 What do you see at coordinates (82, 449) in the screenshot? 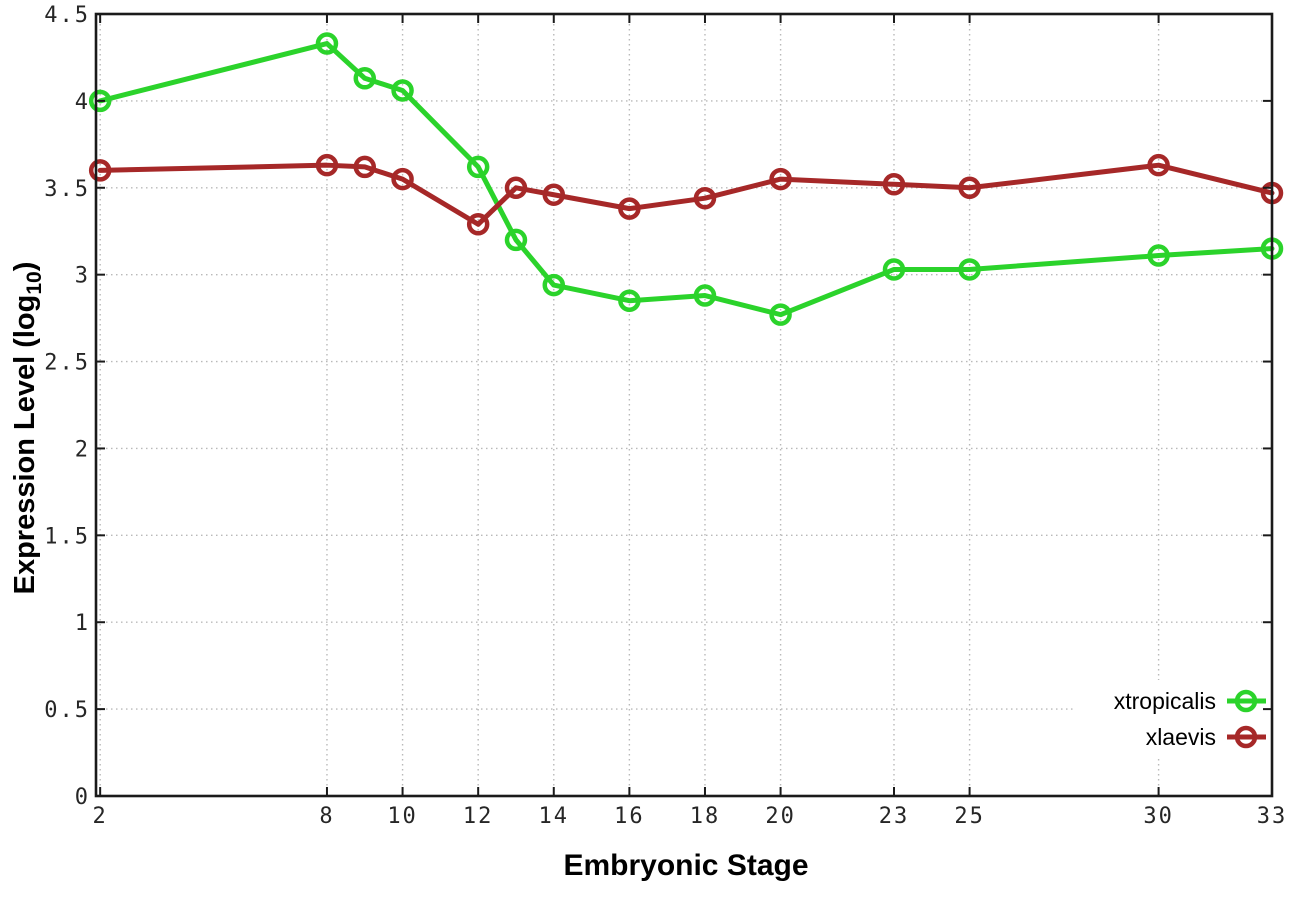
I see `y-tick-label: 2` at bounding box center [82, 449].